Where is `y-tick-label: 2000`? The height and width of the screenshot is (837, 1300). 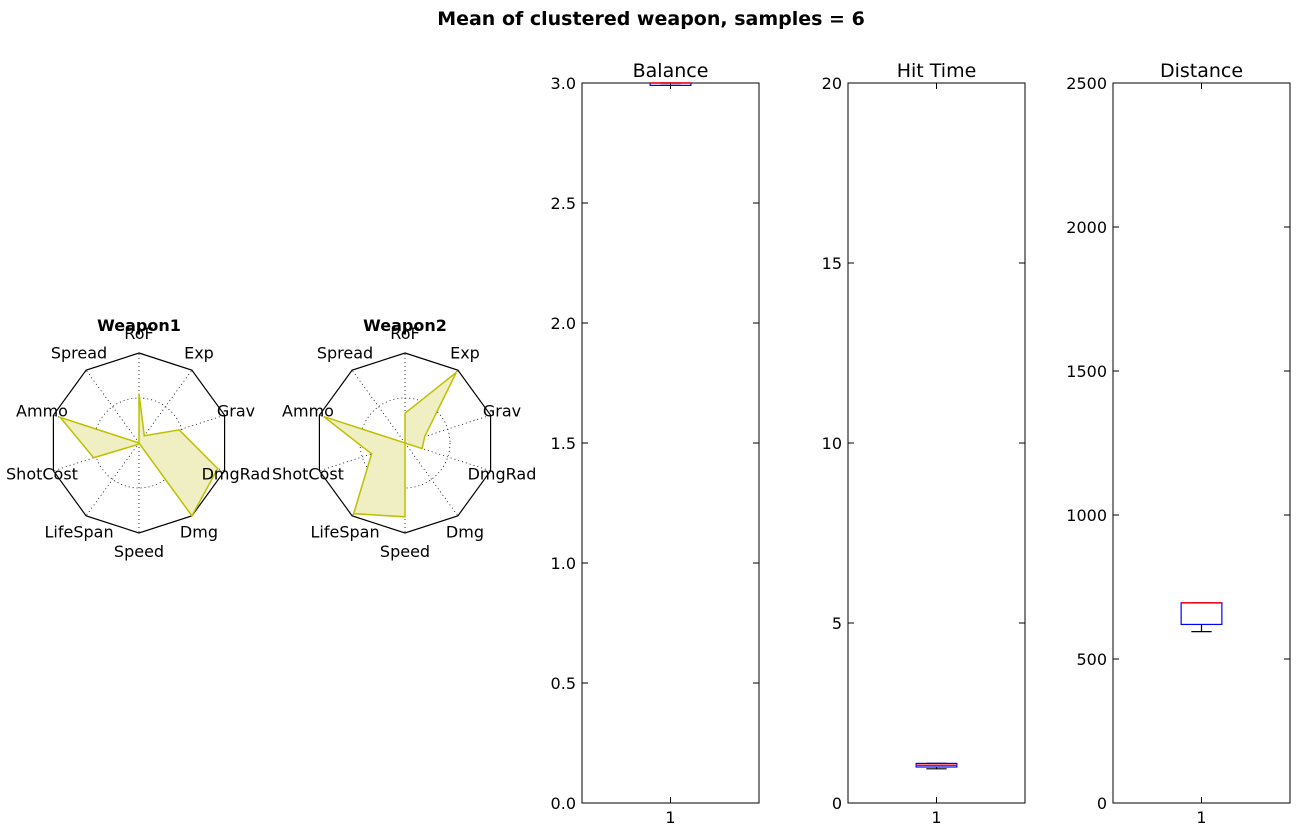
y-tick-label: 2000 is located at coordinates (1086, 227).